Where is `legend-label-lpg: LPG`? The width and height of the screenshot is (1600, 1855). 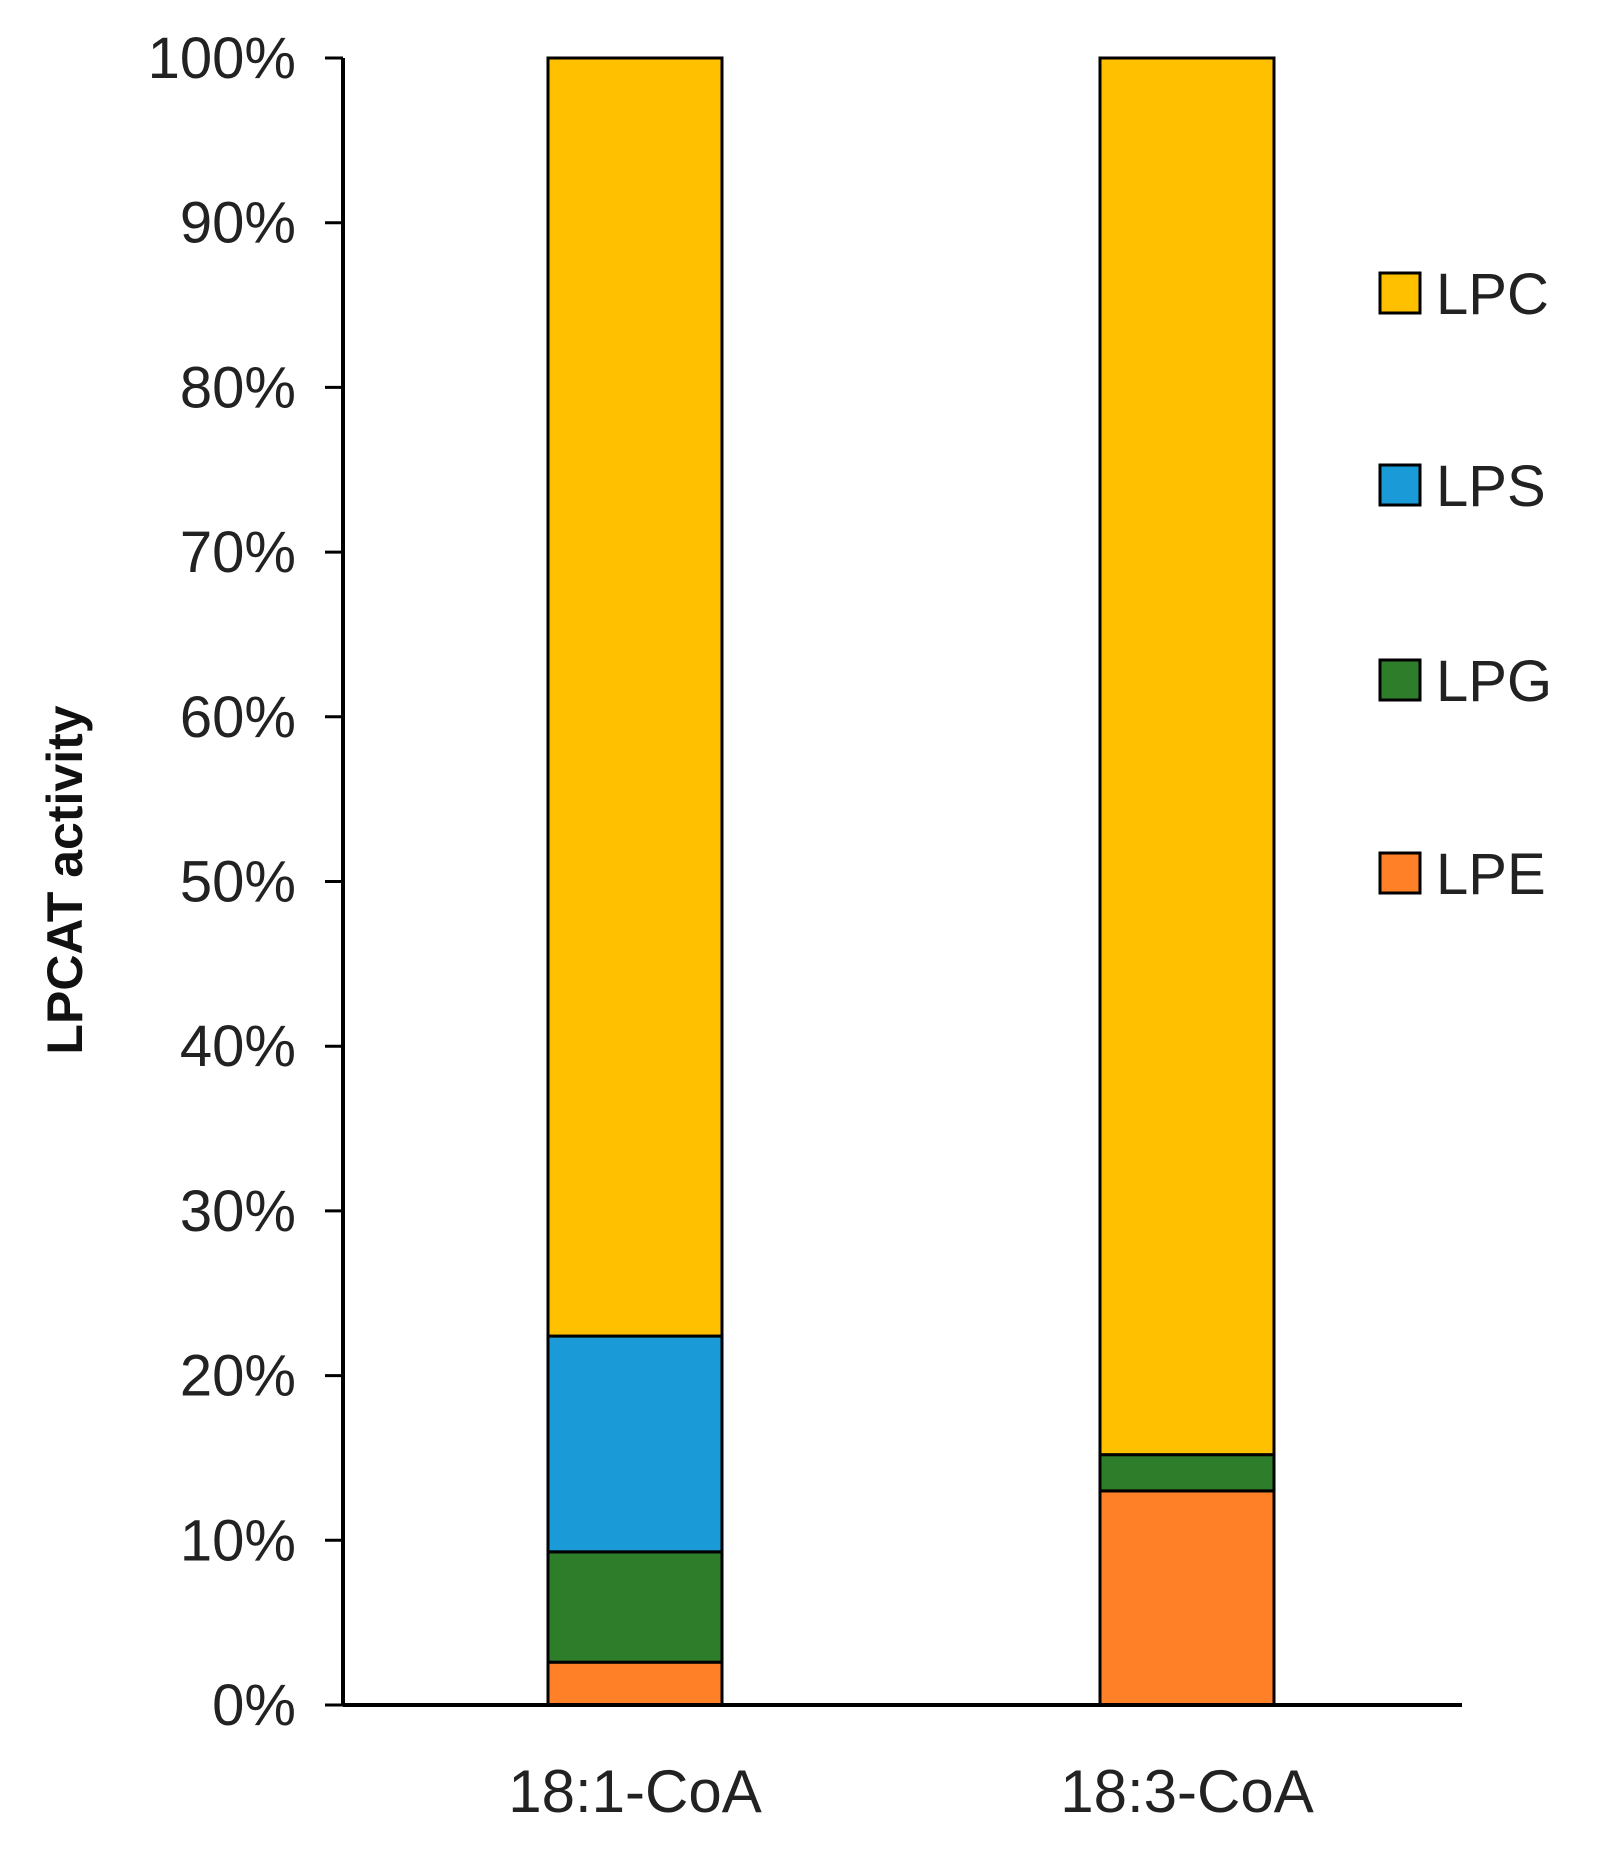 legend-label-lpg: LPG is located at coordinates (1494, 681).